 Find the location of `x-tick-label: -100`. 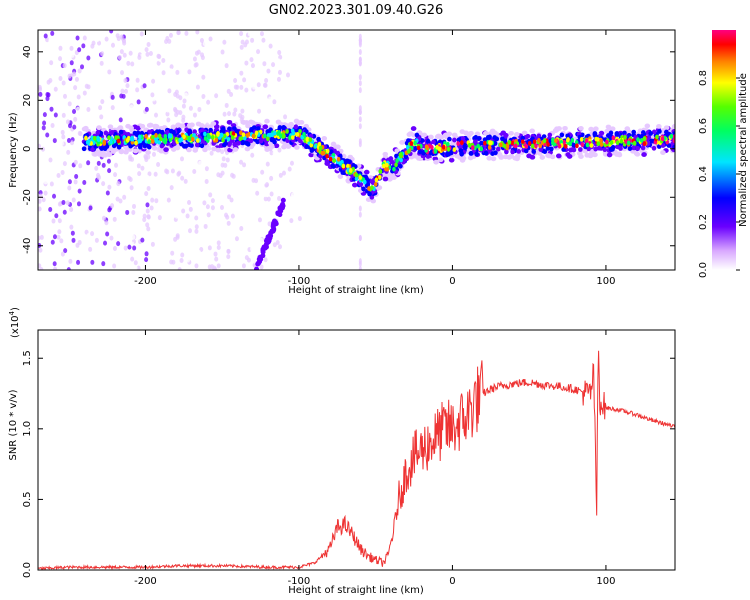

x-tick-label: -100 is located at coordinates (299, 281).